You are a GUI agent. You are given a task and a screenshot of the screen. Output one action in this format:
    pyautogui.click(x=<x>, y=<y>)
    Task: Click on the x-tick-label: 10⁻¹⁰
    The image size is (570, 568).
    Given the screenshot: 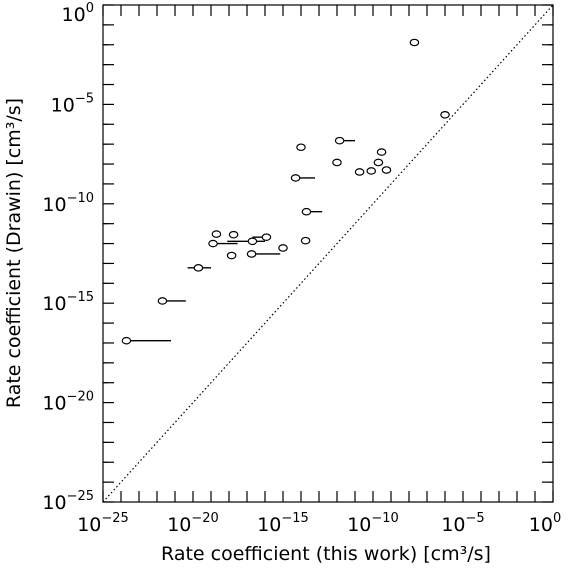 What is the action you would take?
    pyautogui.click(x=373, y=523)
    